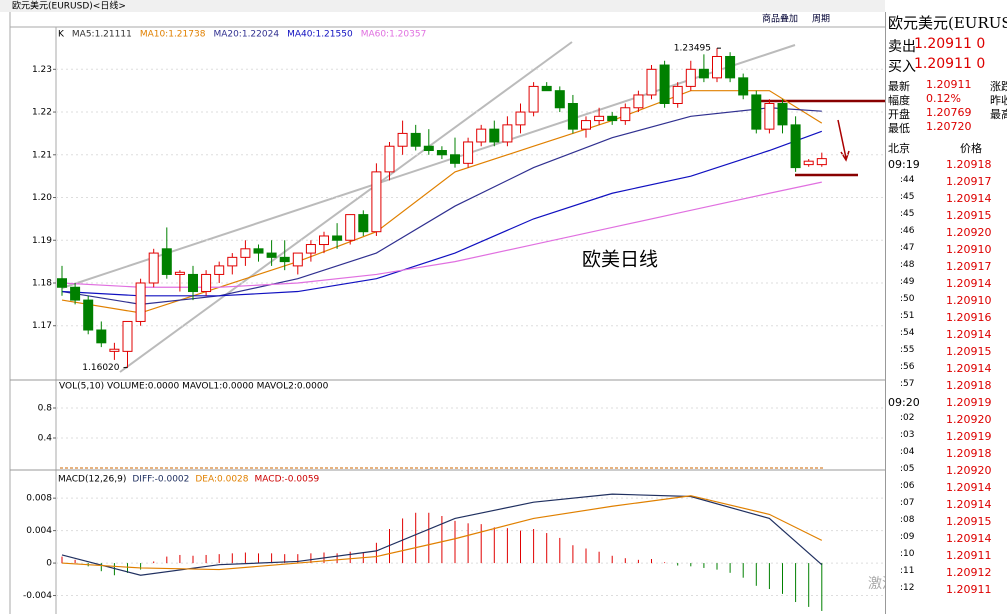 This screenshot has width=1007, height=614. I want to click on legend-item: MA40:1.21550, so click(320, 35).